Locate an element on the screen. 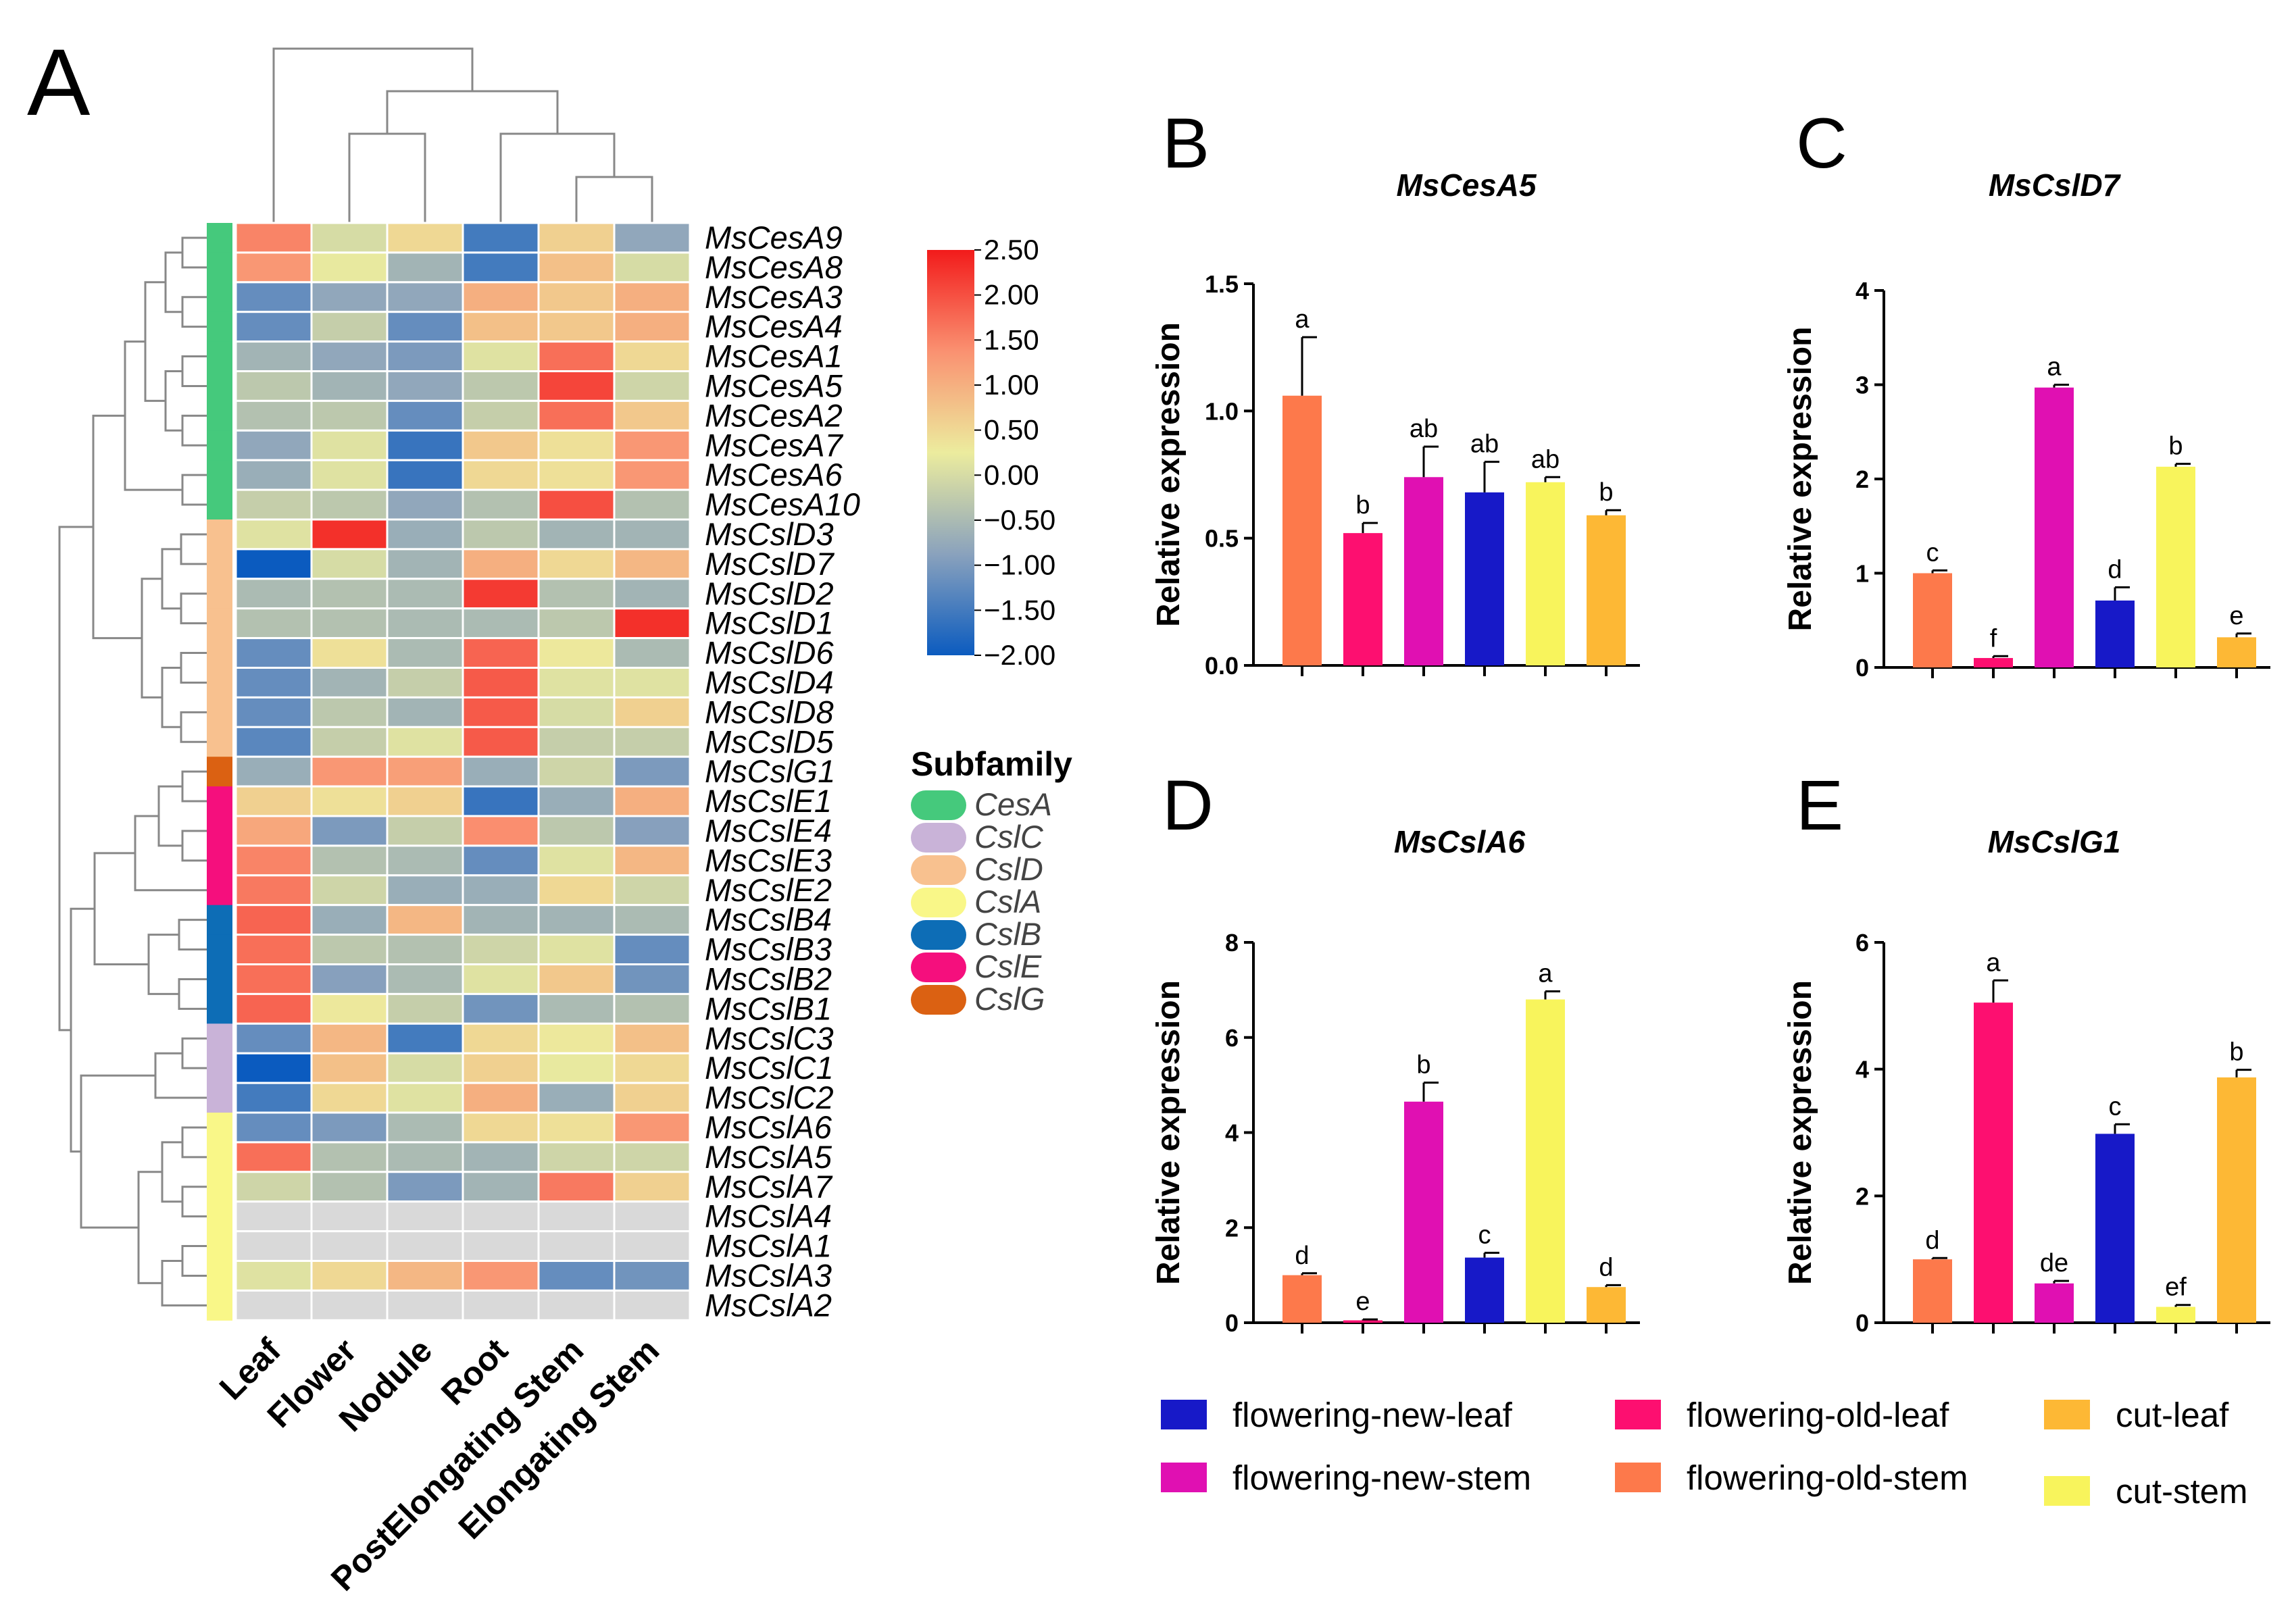 Image resolution: width=2292 pixels, height=1624 pixels. y-tick-label: 4 is located at coordinates (1862, 1070).